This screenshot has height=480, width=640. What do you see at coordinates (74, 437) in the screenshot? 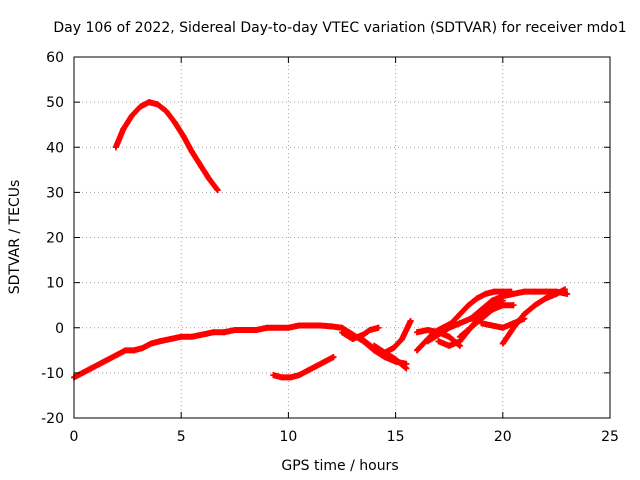
I see `x-tick-label: 0` at bounding box center [74, 437].